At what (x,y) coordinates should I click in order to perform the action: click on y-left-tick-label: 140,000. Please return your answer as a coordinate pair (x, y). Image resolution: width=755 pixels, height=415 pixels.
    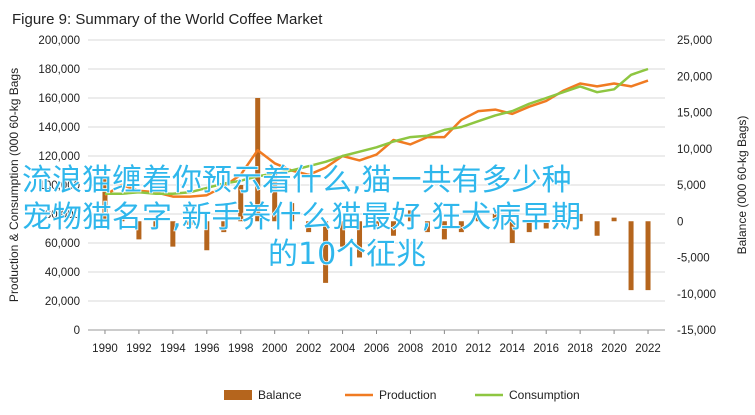
    Looking at the image, I should click on (59, 128).